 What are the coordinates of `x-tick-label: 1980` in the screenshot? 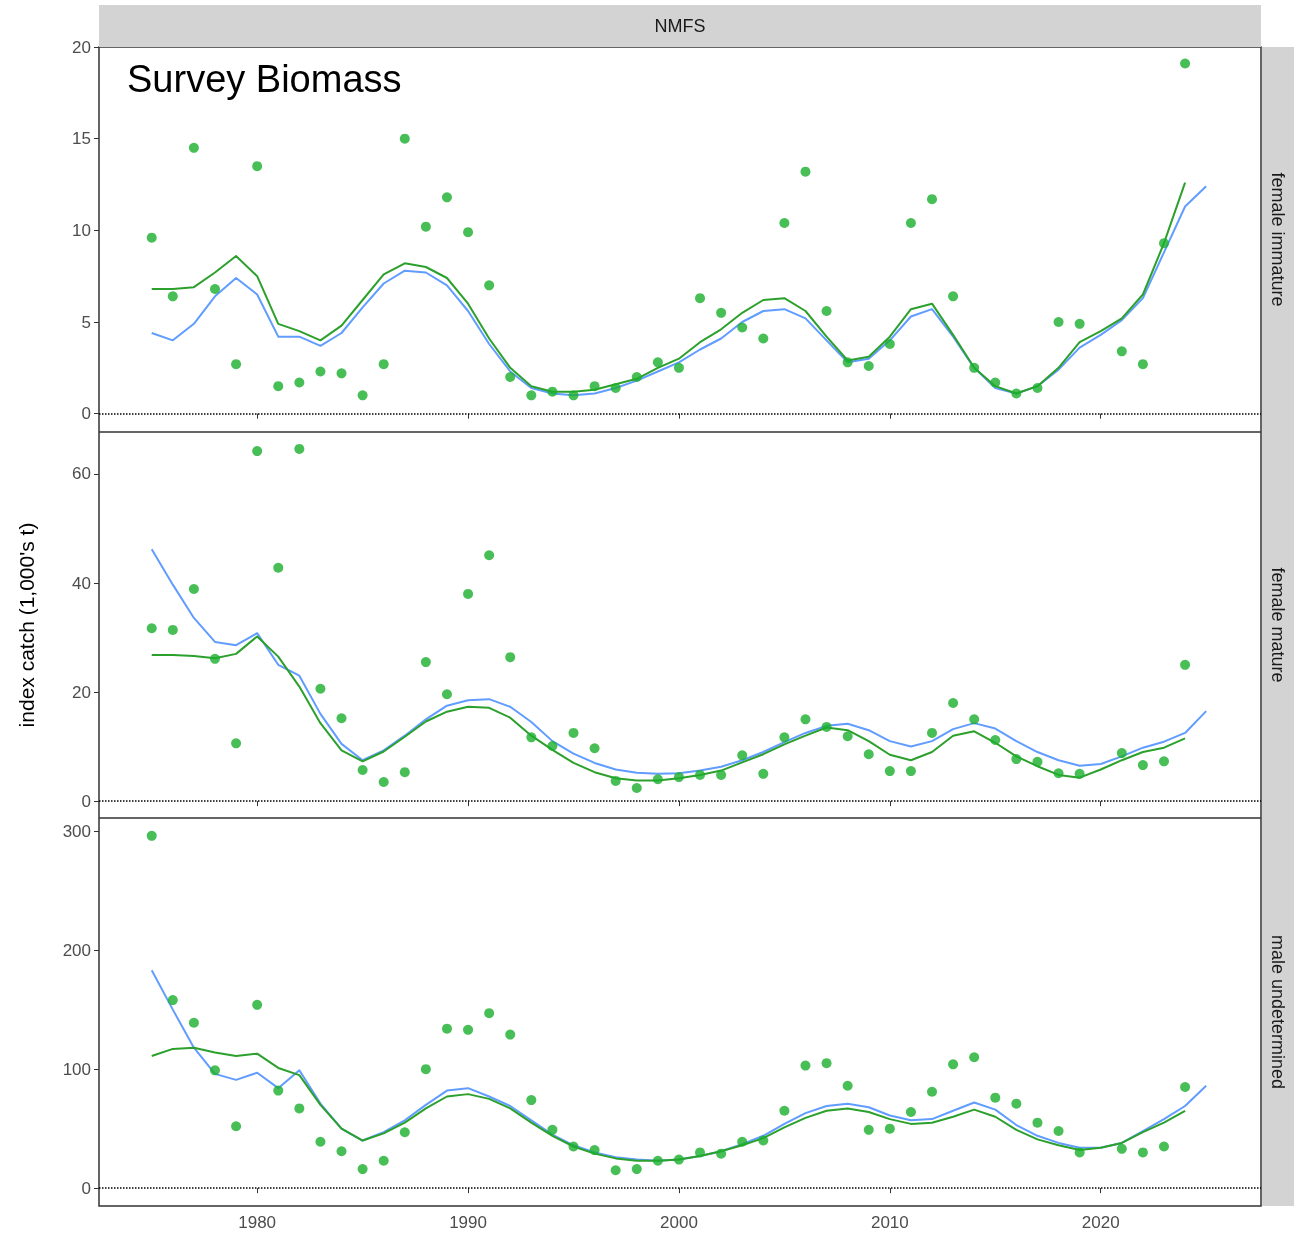 It's located at (257, 1222).